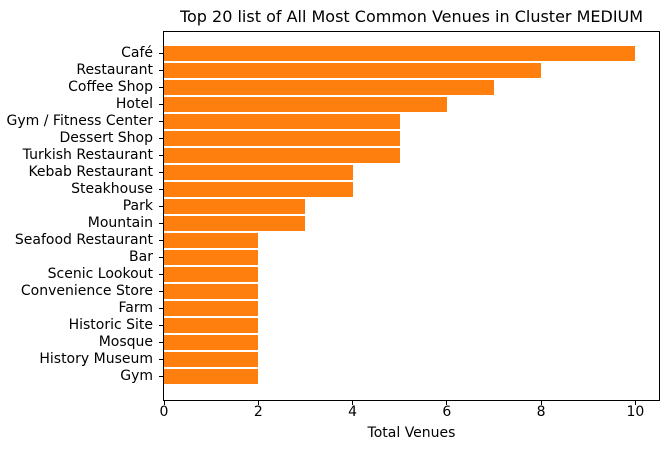 Image resolution: width=670 pixels, height=453 pixels. Describe the element at coordinates (134, 104) in the screenshot. I see `y-tick-label: Hotel` at that location.